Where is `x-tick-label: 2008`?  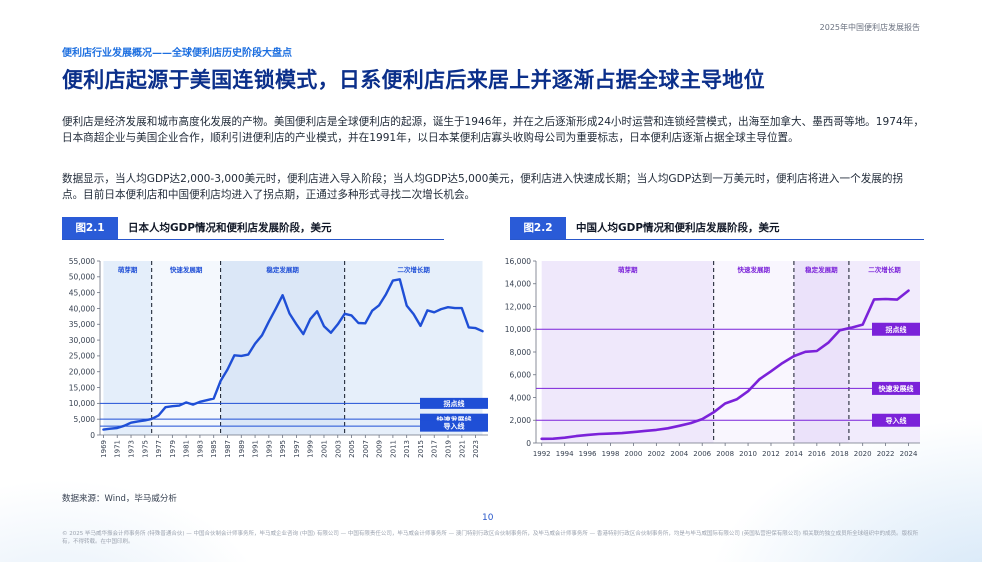 x-tick-label: 2008 is located at coordinates (725, 454).